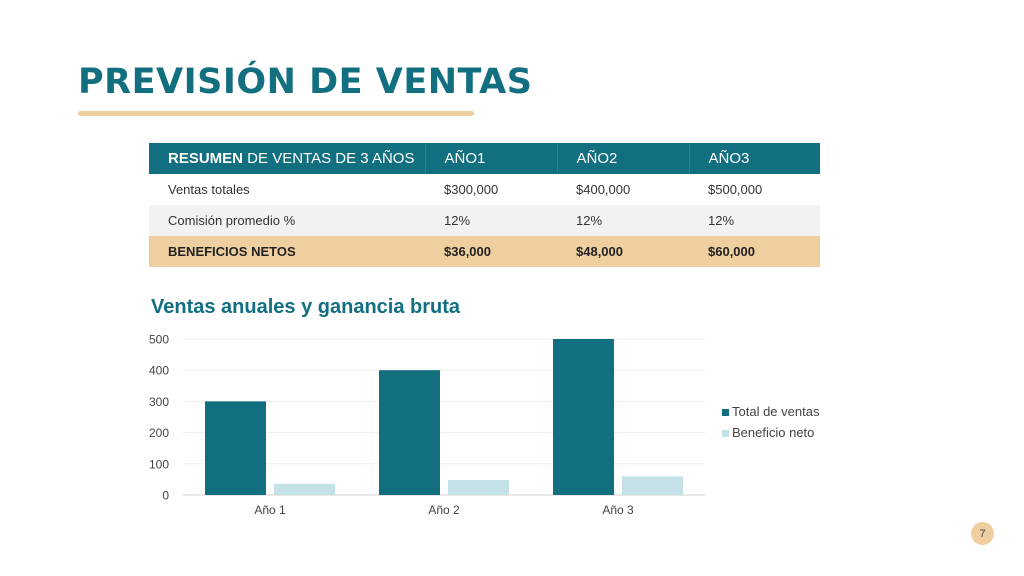 The width and height of the screenshot is (1024, 576). I want to click on cell-year1: $36,000, so click(491, 251).